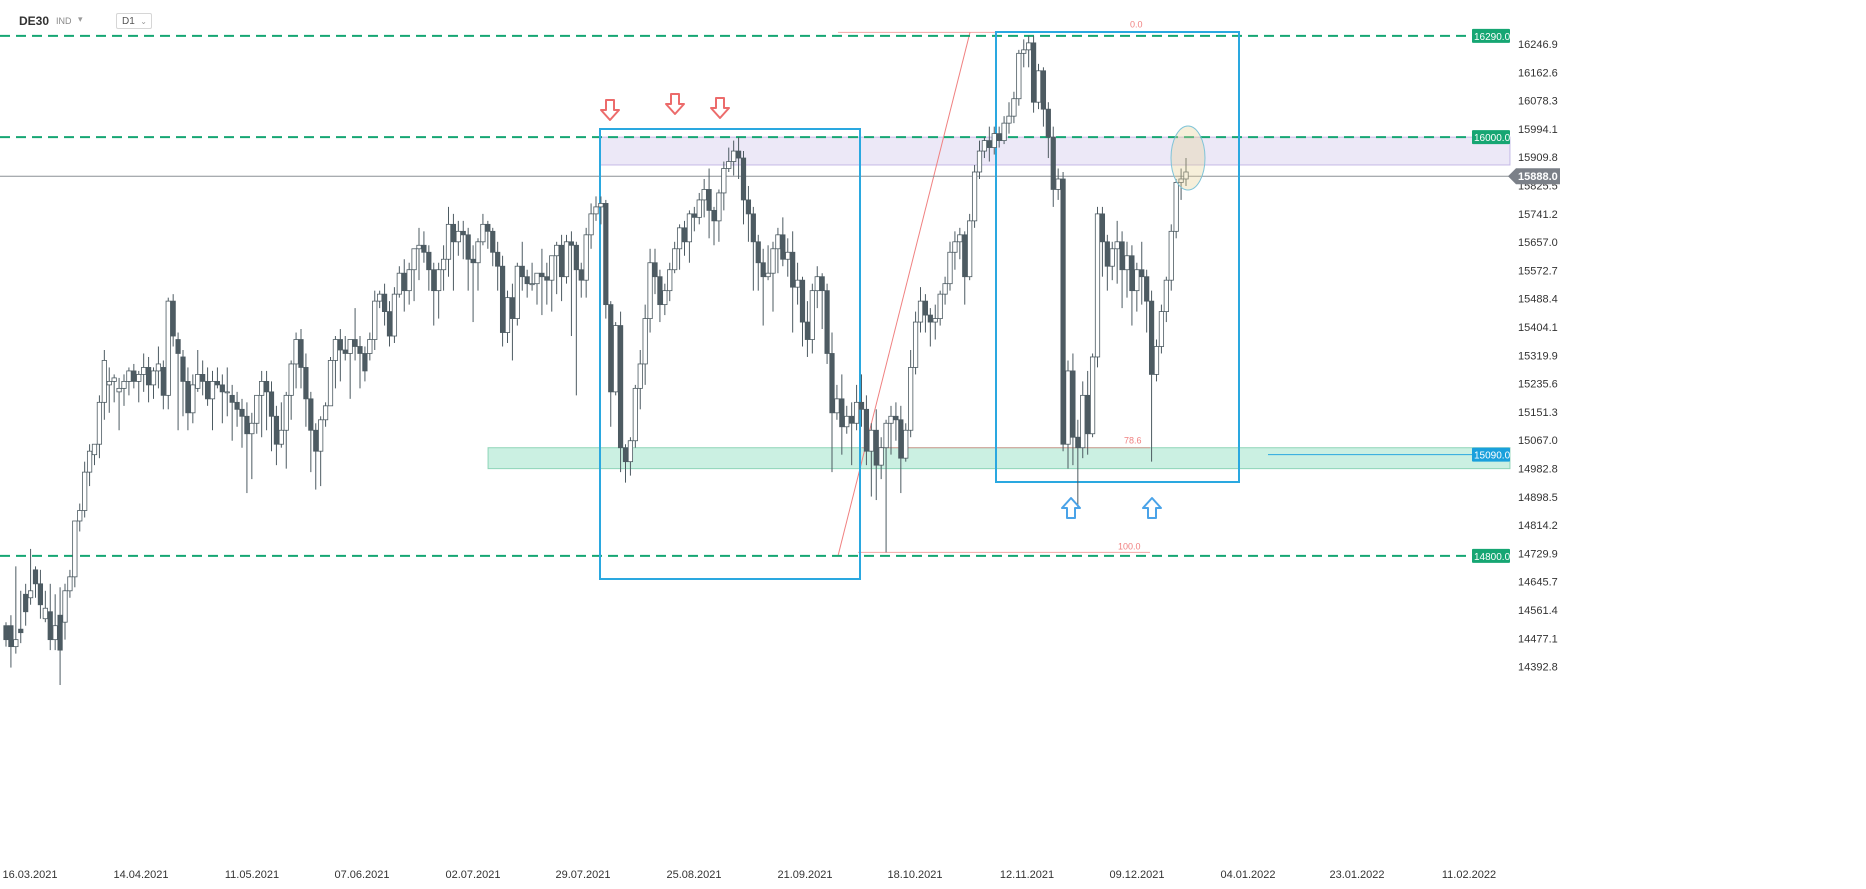 The width and height of the screenshot is (1866, 889). What do you see at coordinates (34, 21) in the screenshot?
I see `symbol-label: DE30` at bounding box center [34, 21].